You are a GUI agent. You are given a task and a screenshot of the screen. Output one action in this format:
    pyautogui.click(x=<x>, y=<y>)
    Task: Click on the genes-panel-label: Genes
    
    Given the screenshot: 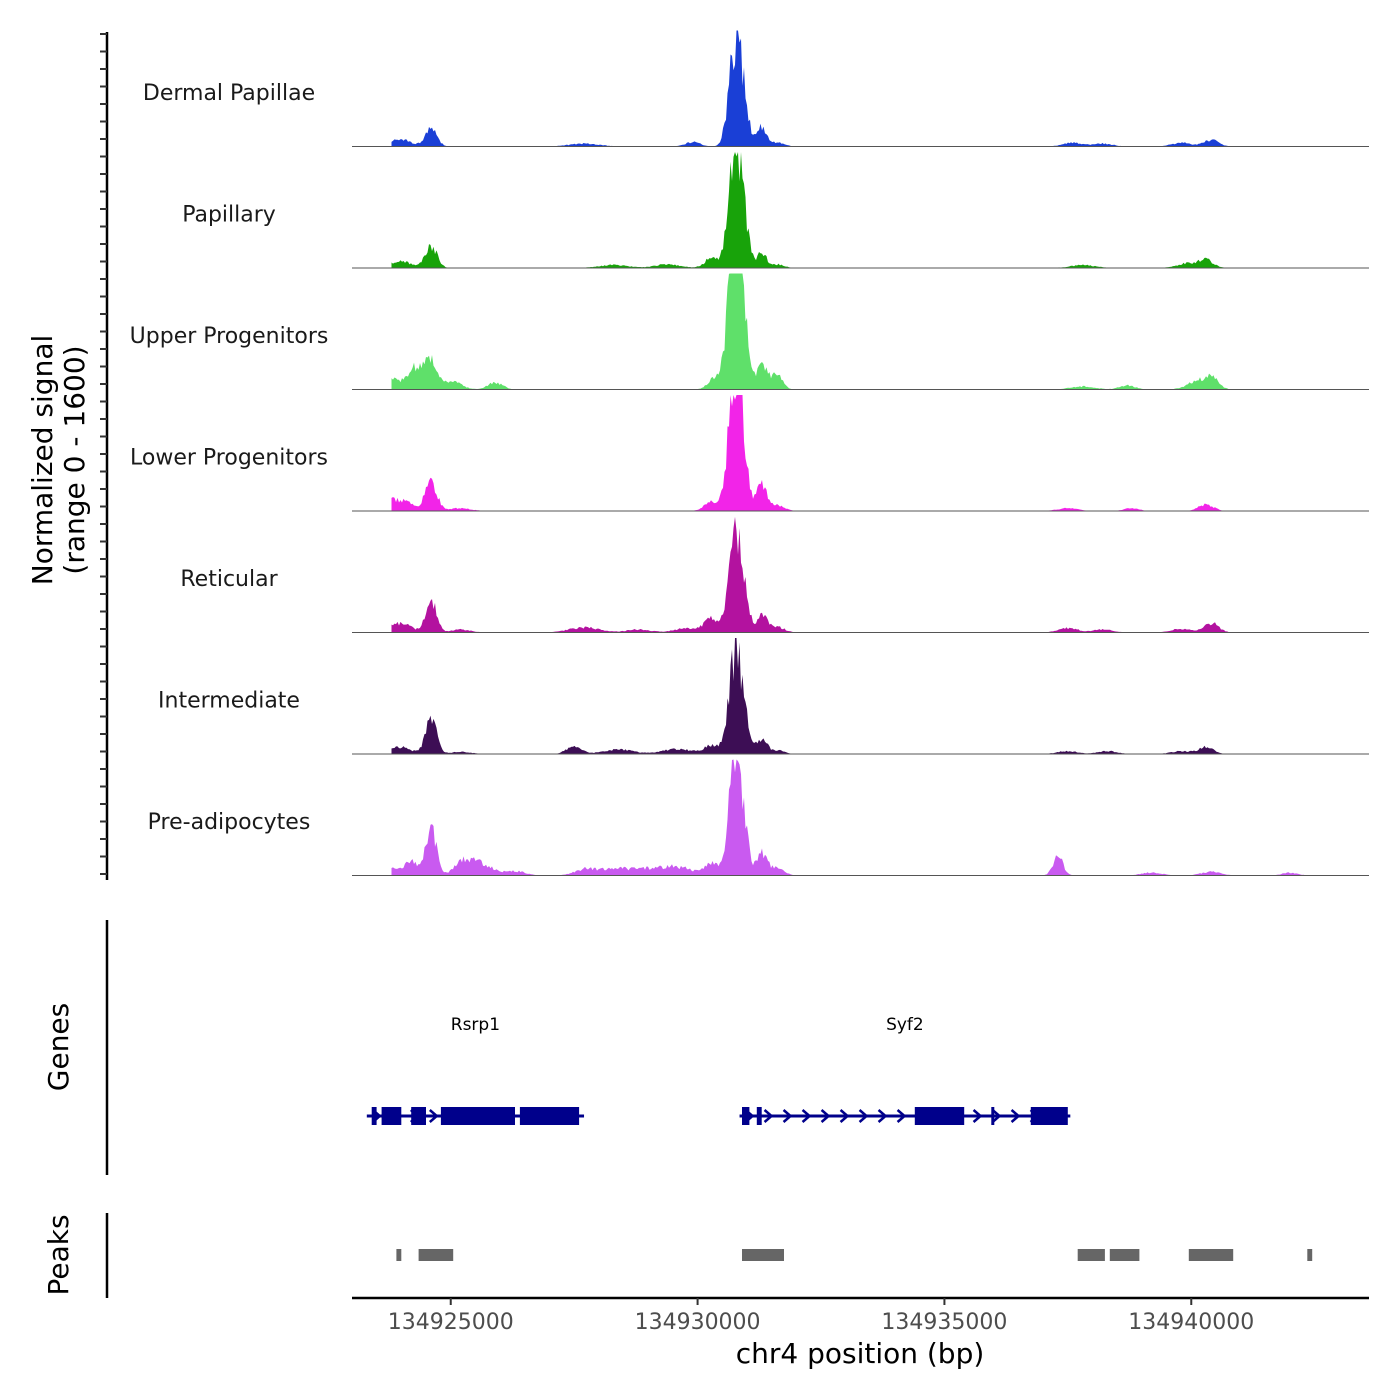 What is the action you would take?
    pyautogui.click(x=58, y=1047)
    